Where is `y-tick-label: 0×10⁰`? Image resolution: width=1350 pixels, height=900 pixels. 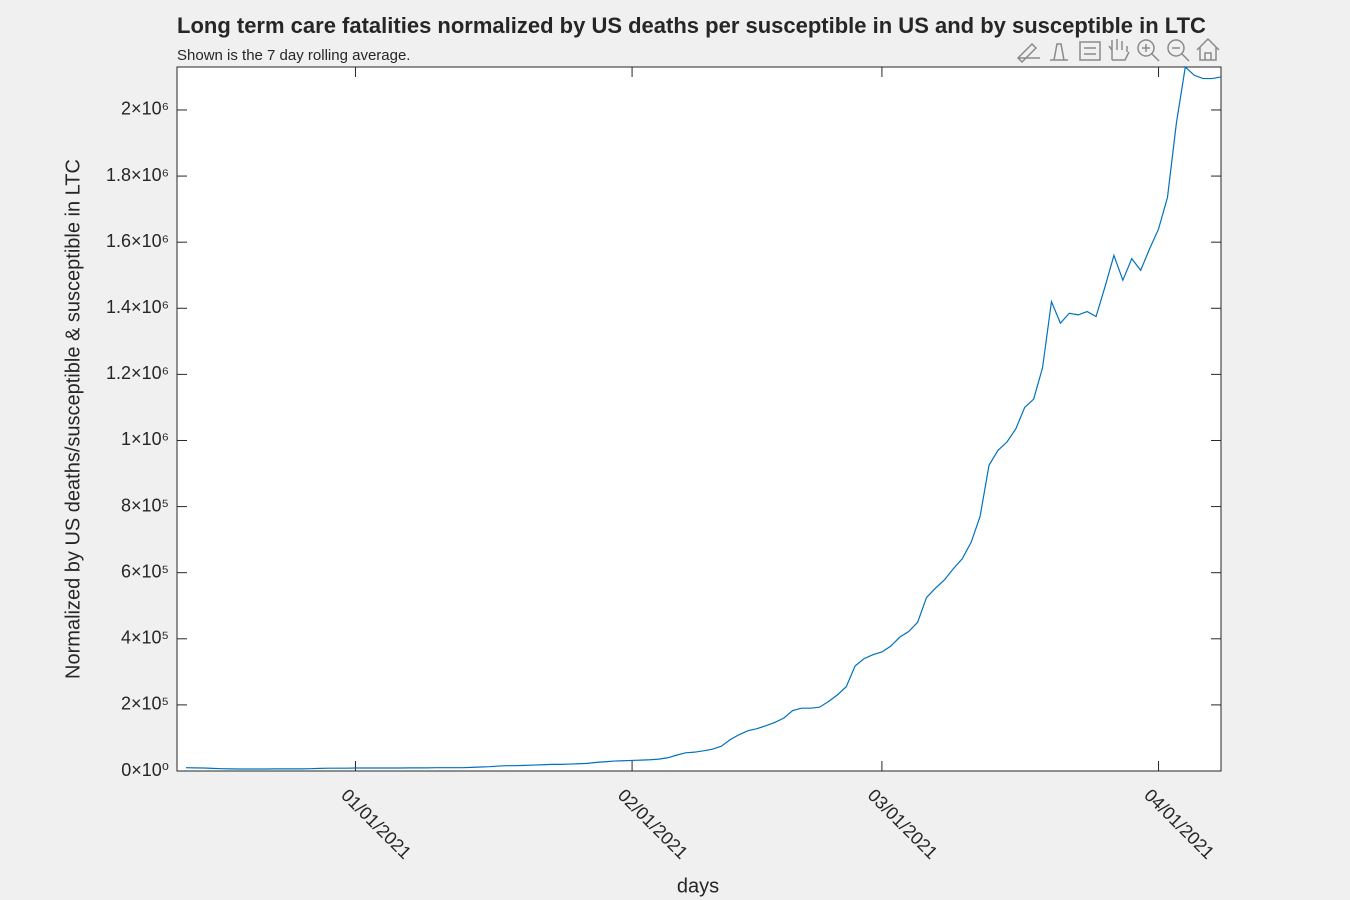
y-tick-label: 0×10⁰ is located at coordinates (145, 770).